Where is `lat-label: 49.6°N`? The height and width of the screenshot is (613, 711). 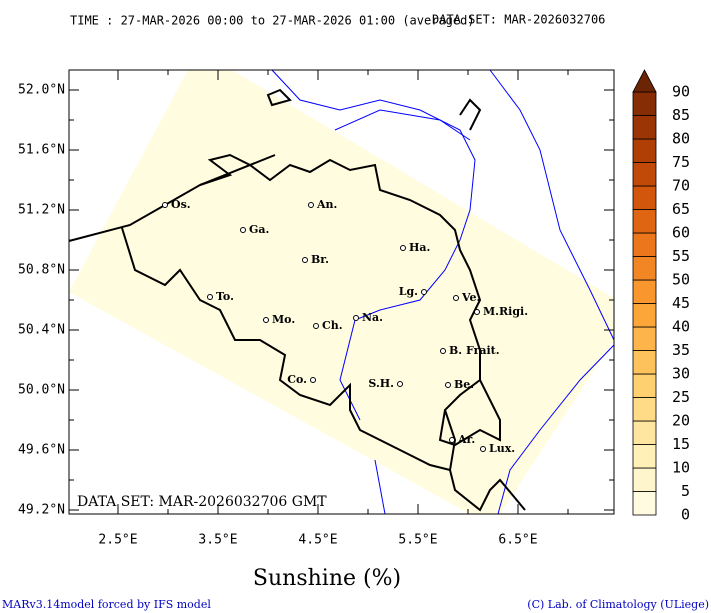 lat-label: 49.6°N is located at coordinates (41, 450).